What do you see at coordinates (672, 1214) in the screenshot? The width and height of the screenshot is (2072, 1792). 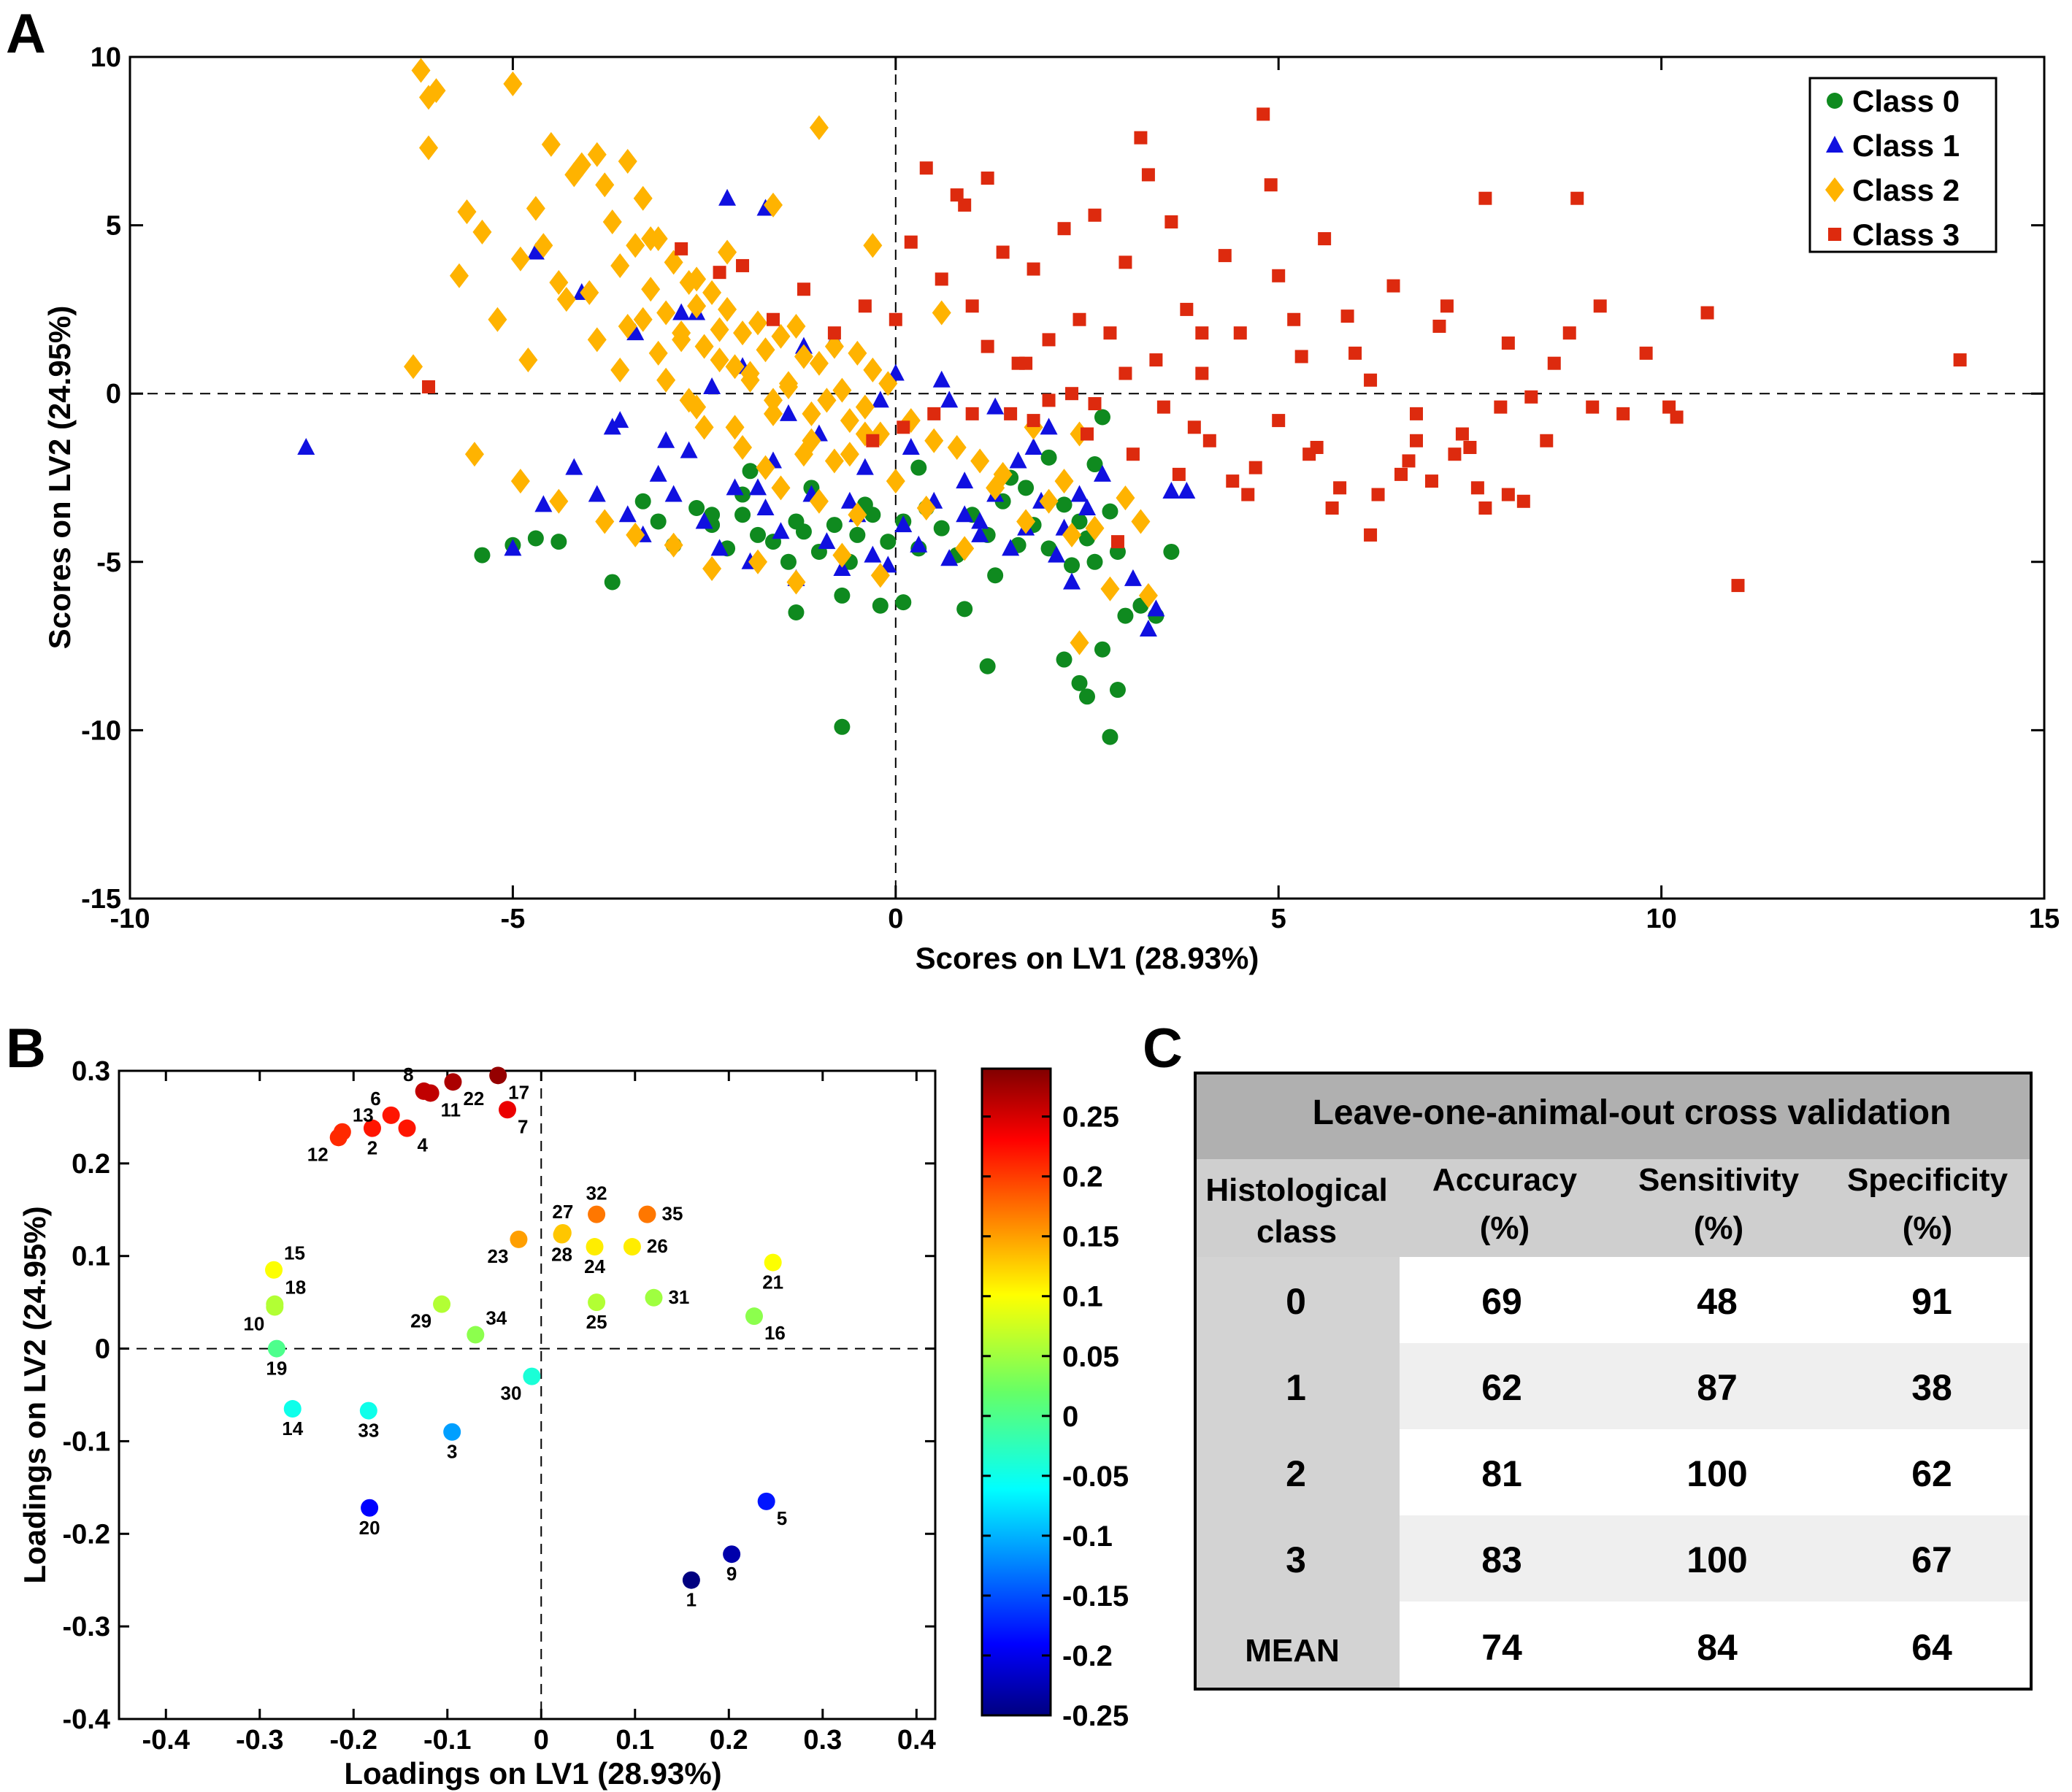 I see `loading-point-label-35: 35` at bounding box center [672, 1214].